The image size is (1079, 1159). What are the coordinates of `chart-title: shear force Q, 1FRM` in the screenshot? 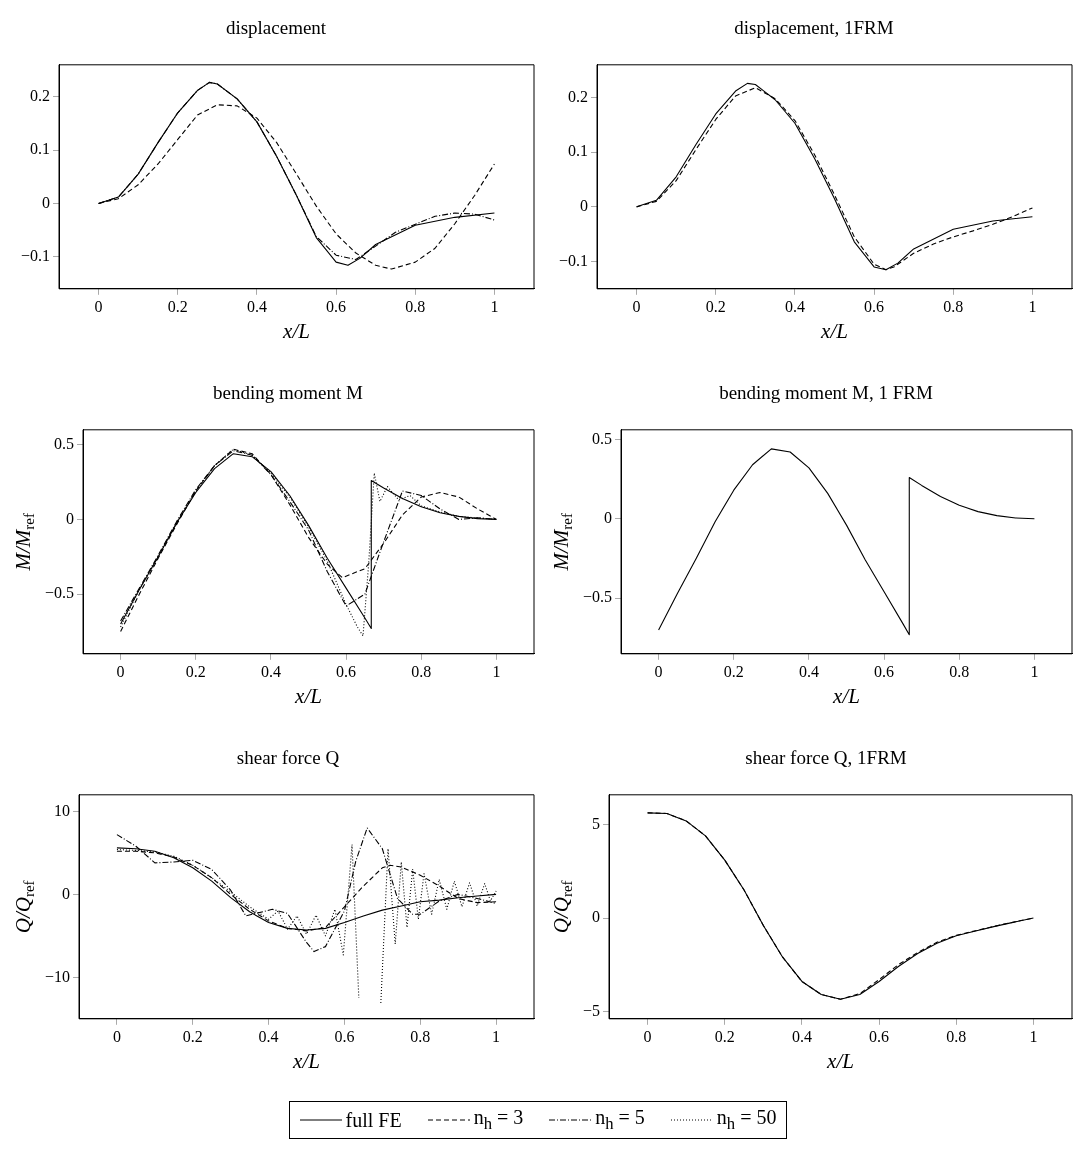 It's located at (826, 758).